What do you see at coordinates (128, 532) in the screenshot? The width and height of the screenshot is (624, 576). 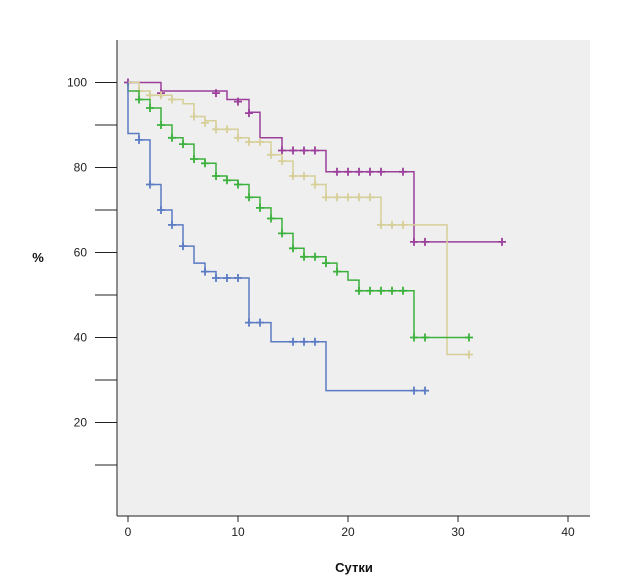 I see `x-tick-label: 0` at bounding box center [128, 532].